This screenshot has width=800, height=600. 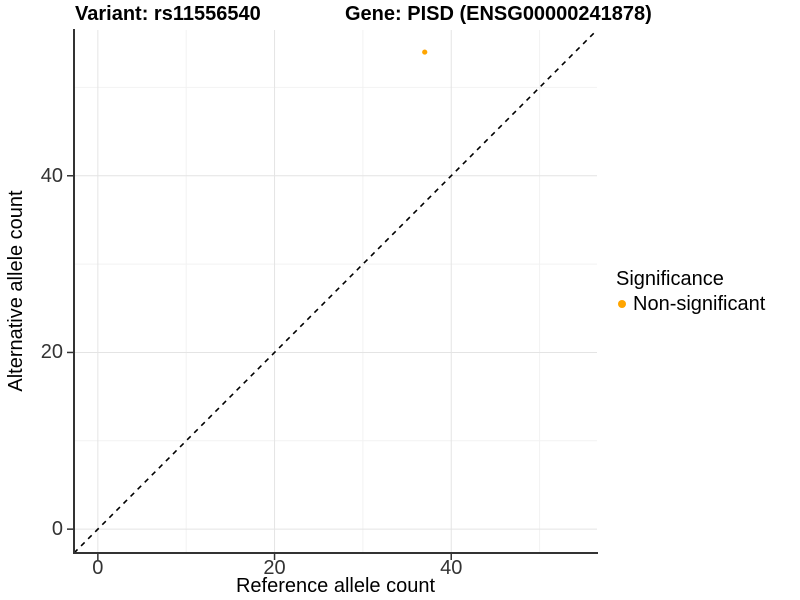 I want to click on y-tick-label: 0, so click(x=57, y=529).